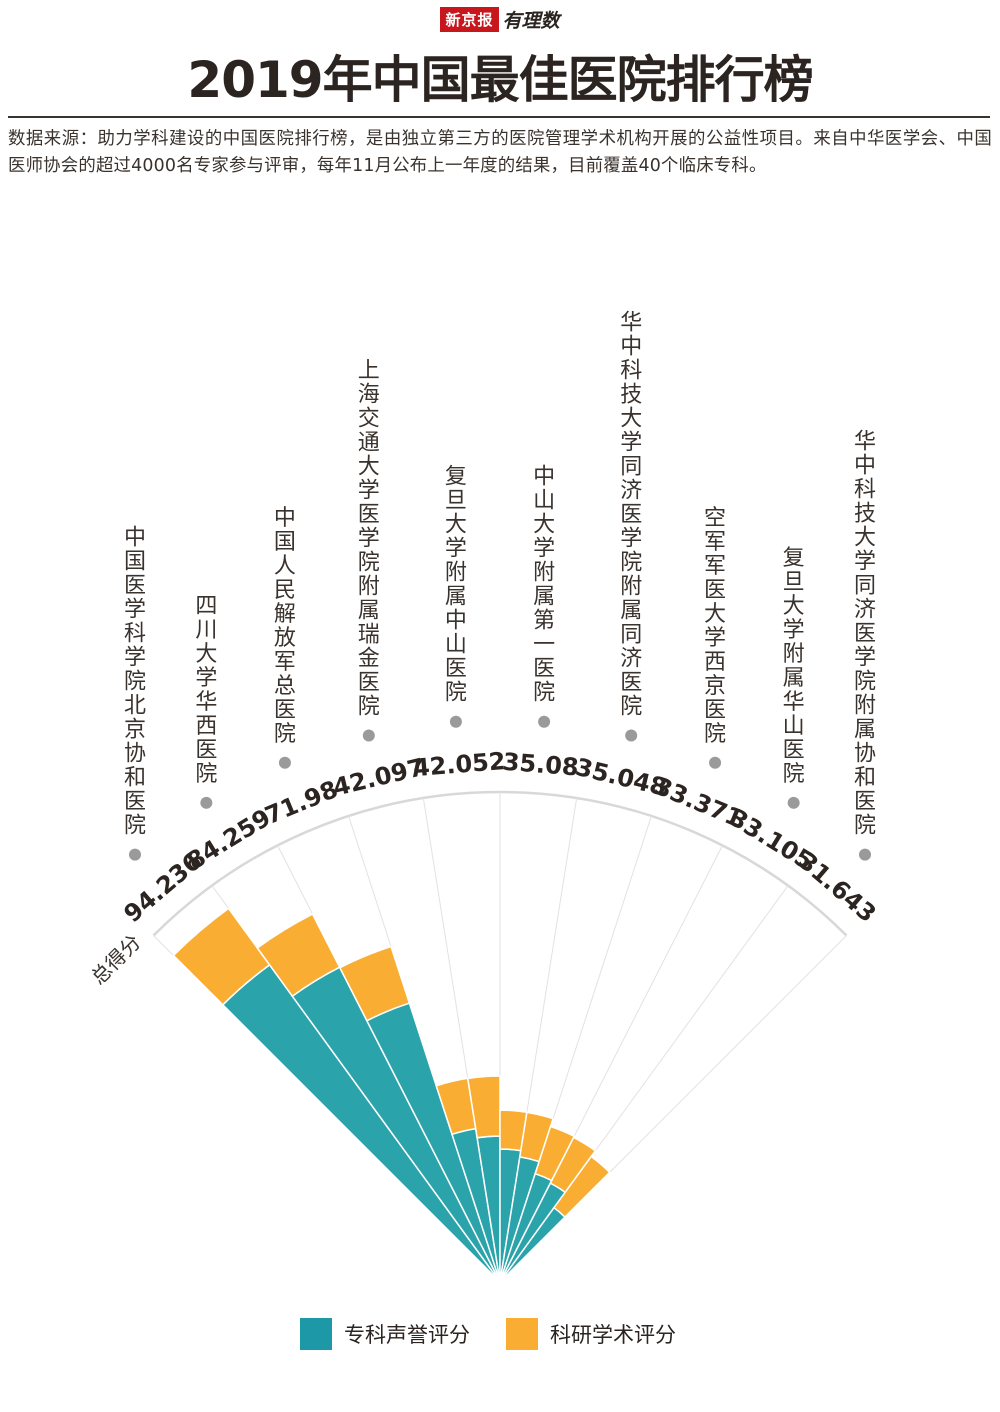  I want to click on hospital-name-char: 民, so click(285, 590).